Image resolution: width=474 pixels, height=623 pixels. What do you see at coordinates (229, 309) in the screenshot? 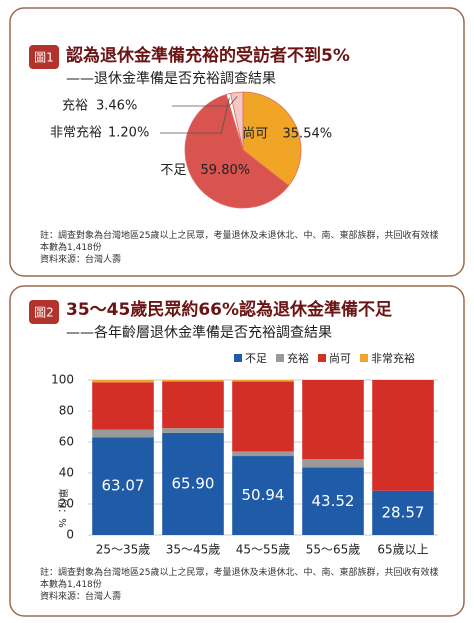
I see `chart-title: 35～45歲民眾約66%認為退休金準備不足` at bounding box center [229, 309].